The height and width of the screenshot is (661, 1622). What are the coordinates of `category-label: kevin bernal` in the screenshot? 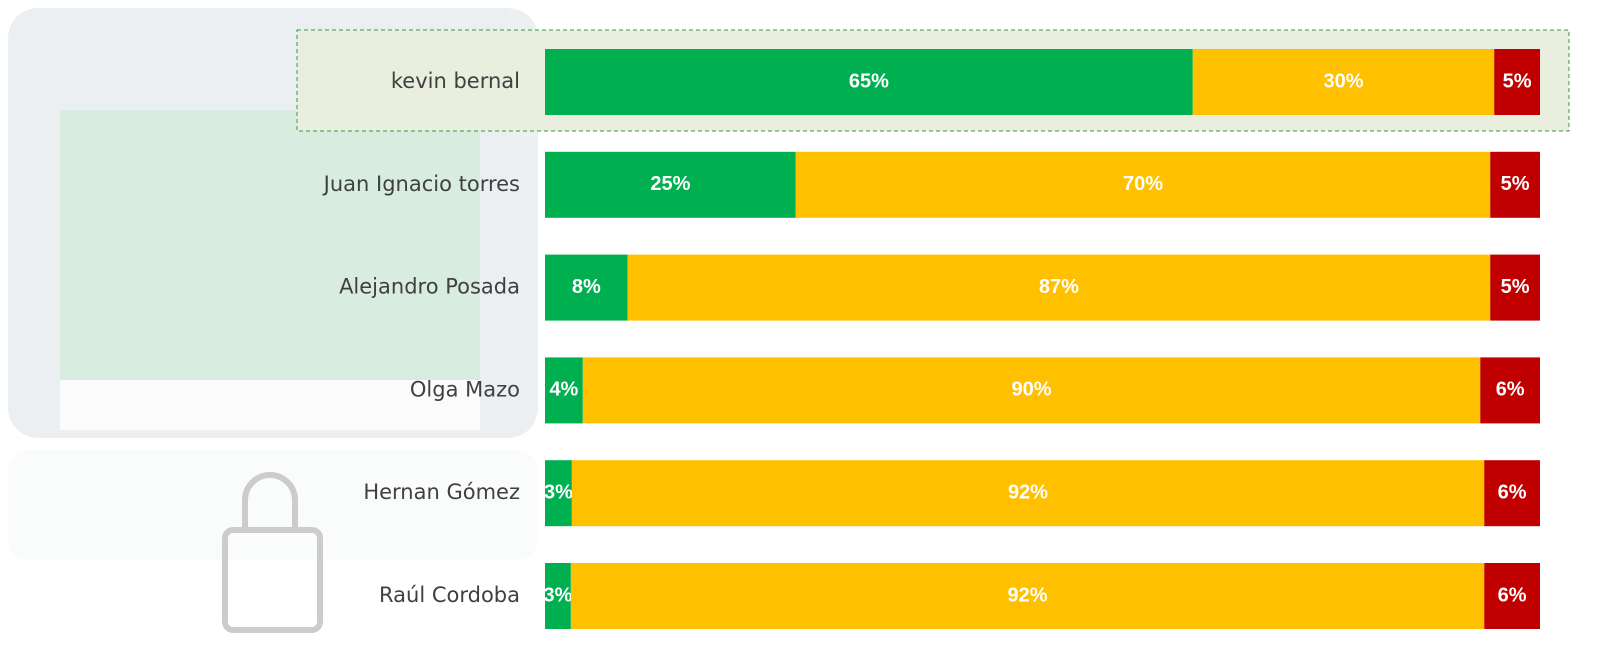 It's located at (455, 81).